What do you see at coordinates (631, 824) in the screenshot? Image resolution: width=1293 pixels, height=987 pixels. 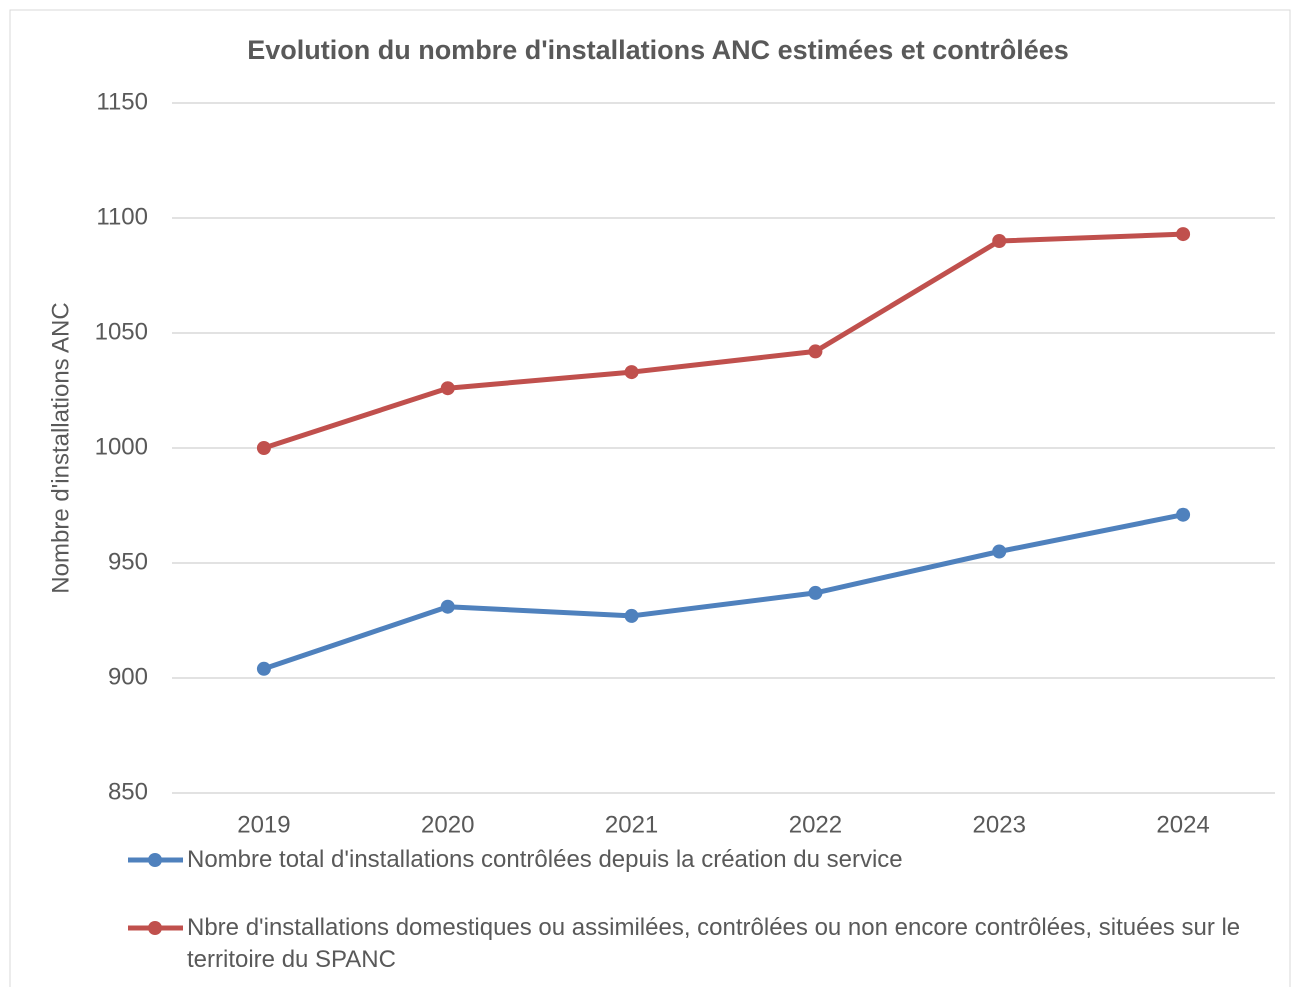 I see `x-tick-label: 2021` at bounding box center [631, 824].